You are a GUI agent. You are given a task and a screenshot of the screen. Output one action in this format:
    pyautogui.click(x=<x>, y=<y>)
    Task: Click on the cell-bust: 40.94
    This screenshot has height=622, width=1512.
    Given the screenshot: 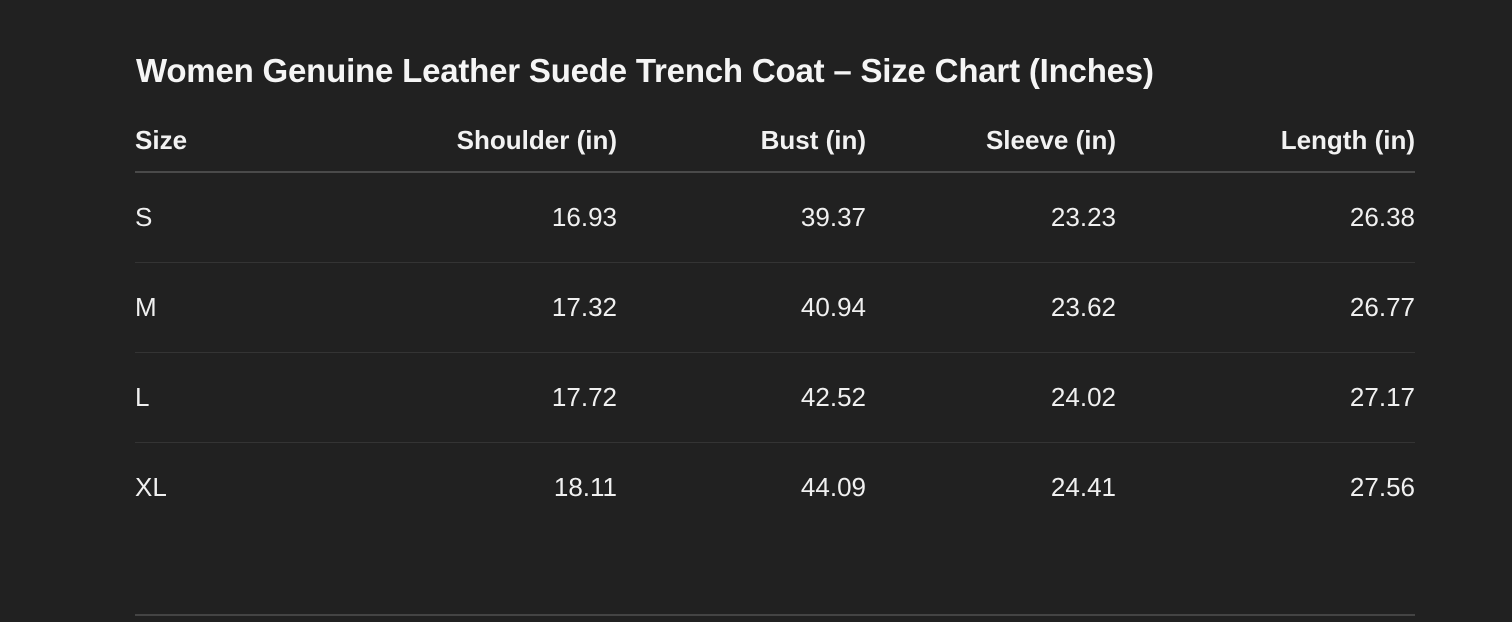 What is the action you would take?
    pyautogui.click(x=741, y=307)
    